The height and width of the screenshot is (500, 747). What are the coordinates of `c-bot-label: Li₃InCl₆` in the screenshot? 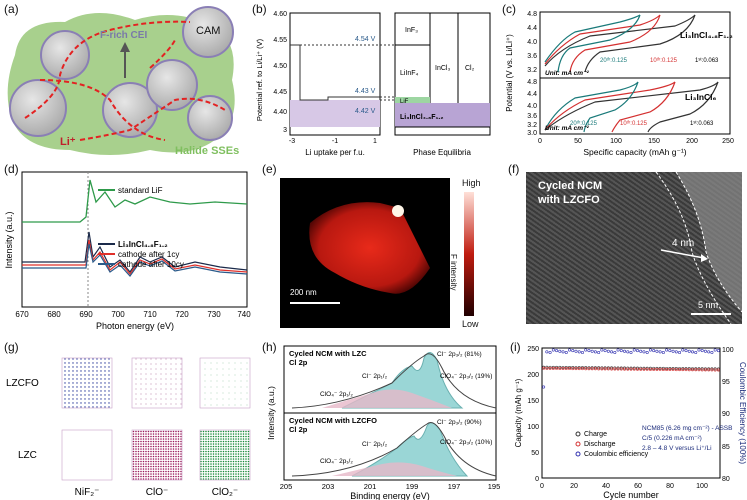 It's located at (701, 97).